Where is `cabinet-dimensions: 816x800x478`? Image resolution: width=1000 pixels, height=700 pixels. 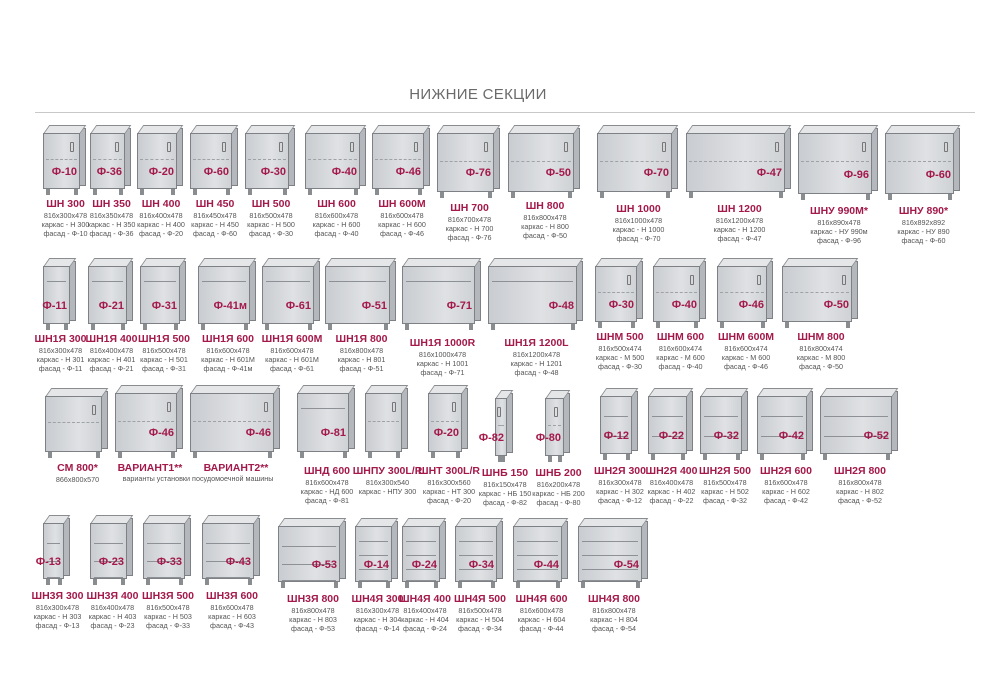
cabinet-dimensions: 816x800x478 is located at coordinates (614, 610).